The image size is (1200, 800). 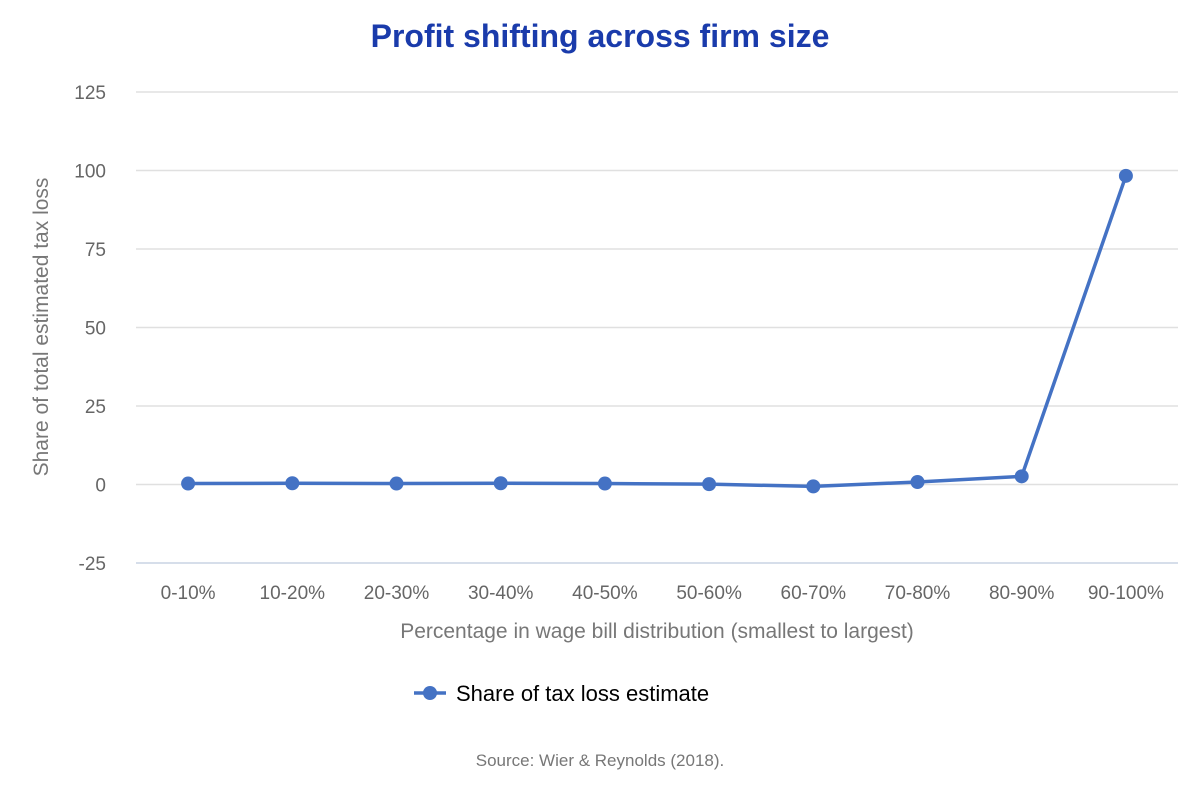 What do you see at coordinates (188, 593) in the screenshot?
I see `x-tick-label: 0-10%` at bounding box center [188, 593].